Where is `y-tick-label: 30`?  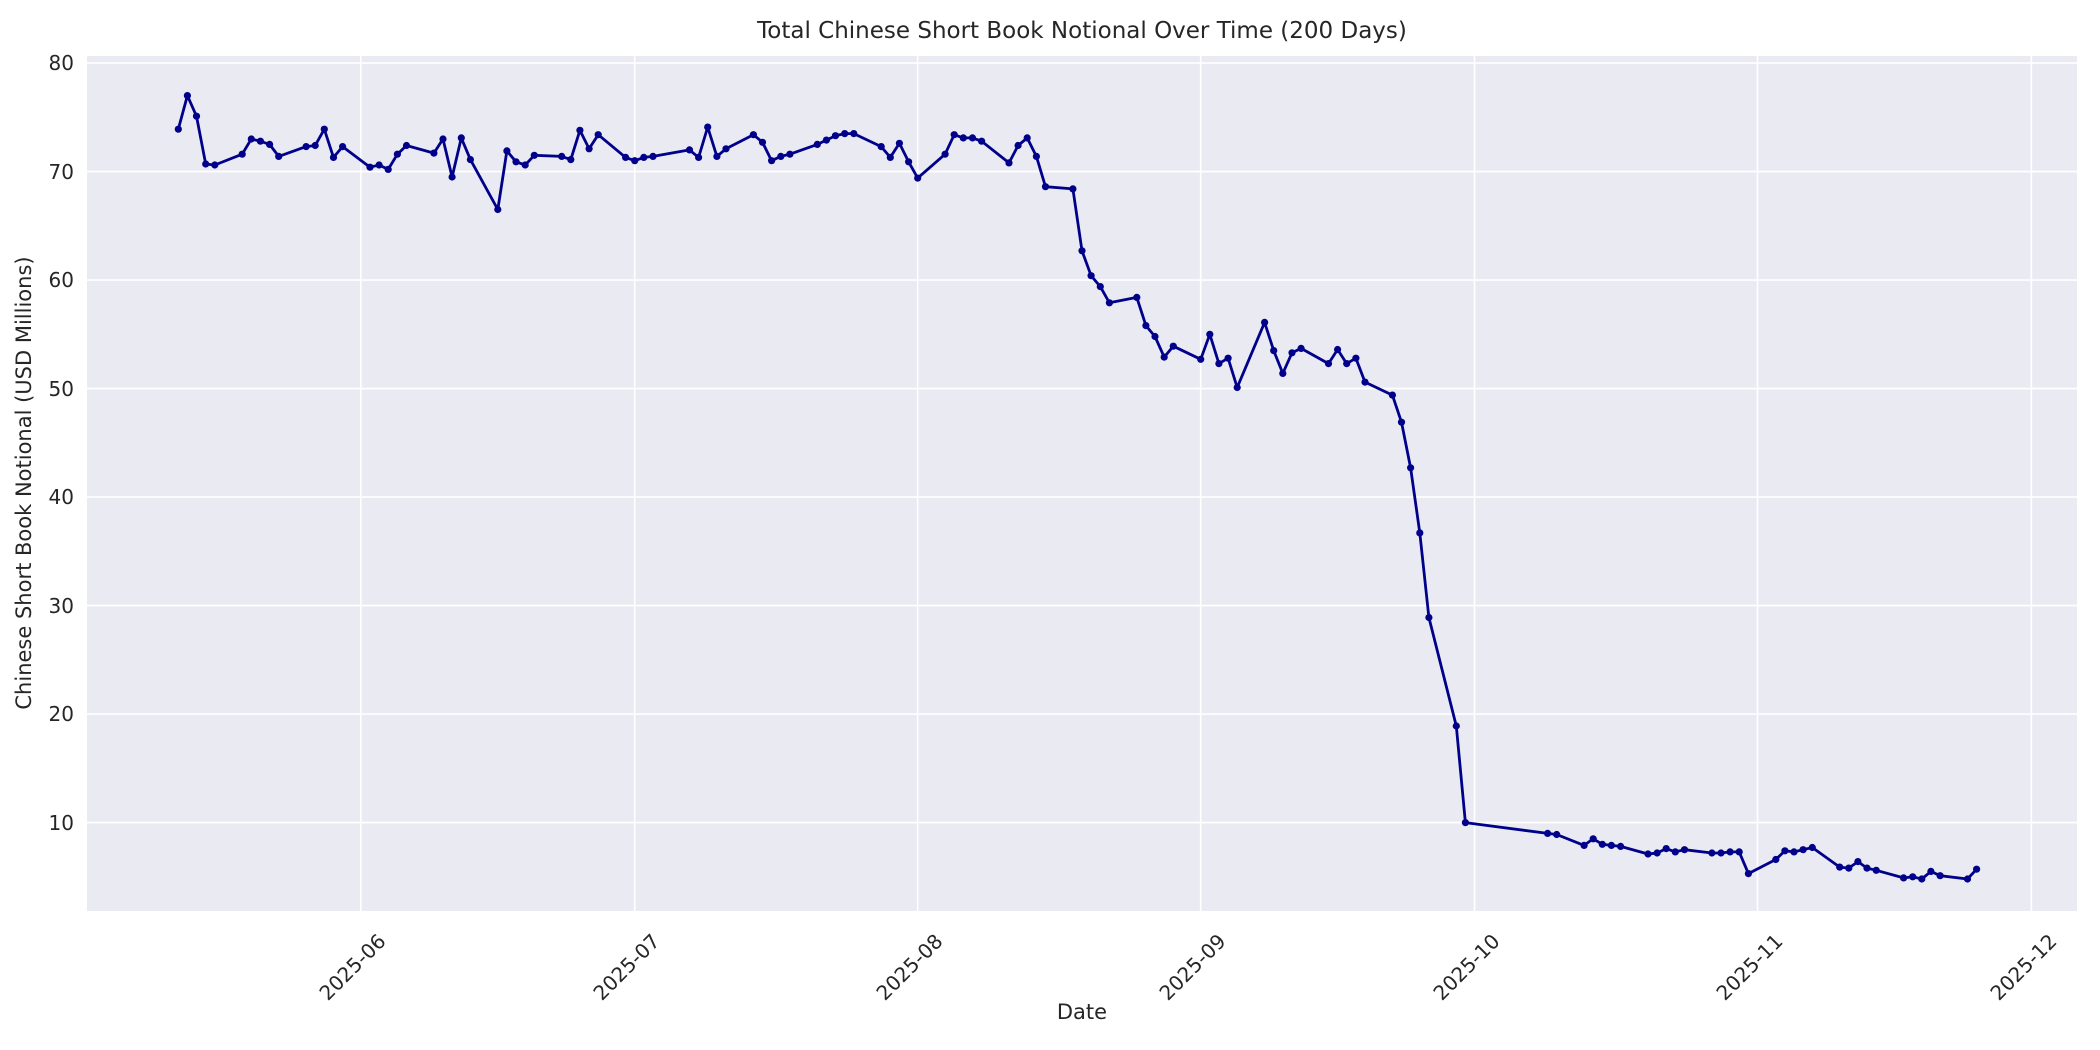
y-tick-label: 30 is located at coordinates (61, 605).